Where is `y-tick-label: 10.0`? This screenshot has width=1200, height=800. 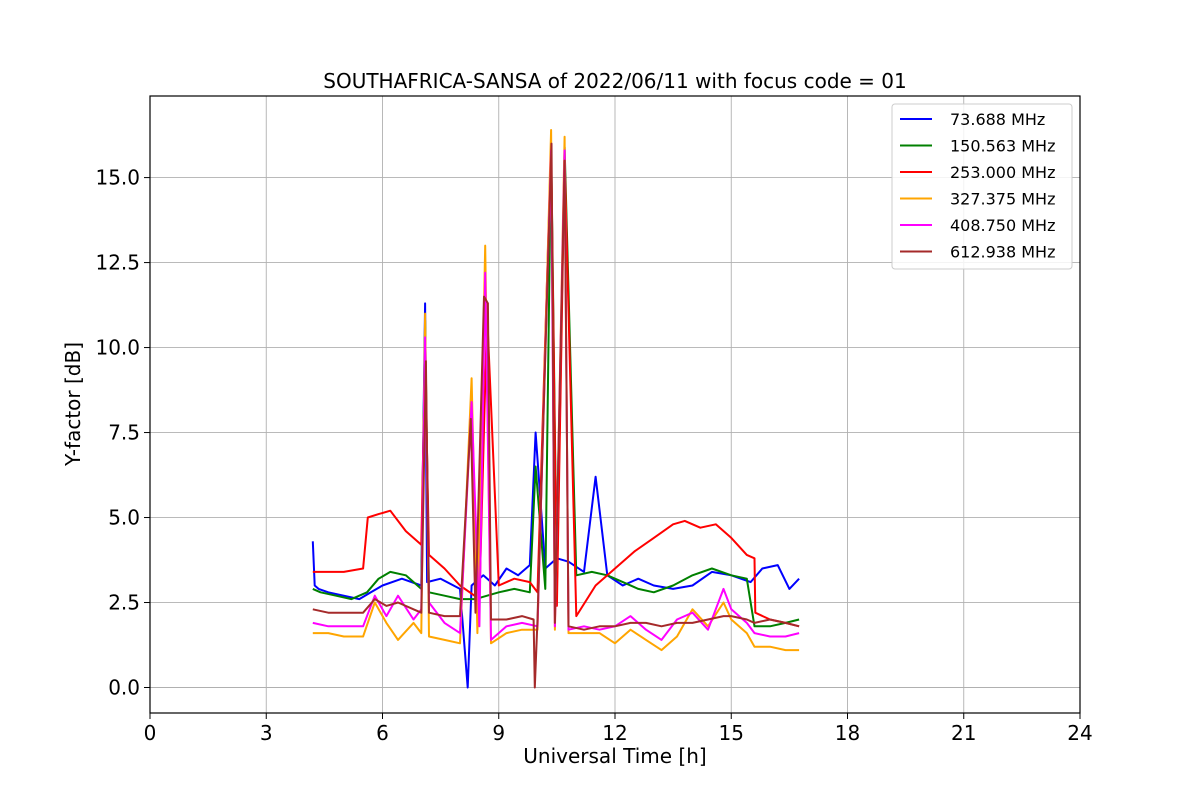
y-tick-label: 10.0 is located at coordinates (117, 348).